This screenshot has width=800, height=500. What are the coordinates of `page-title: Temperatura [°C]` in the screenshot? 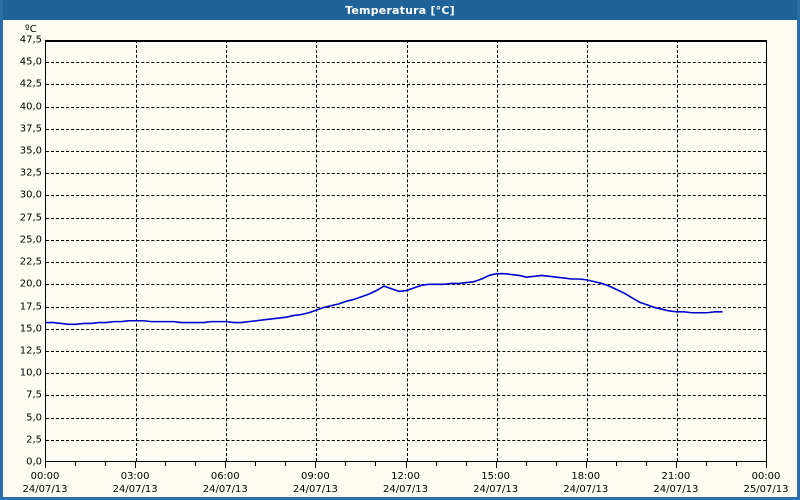 It's located at (400, 10).